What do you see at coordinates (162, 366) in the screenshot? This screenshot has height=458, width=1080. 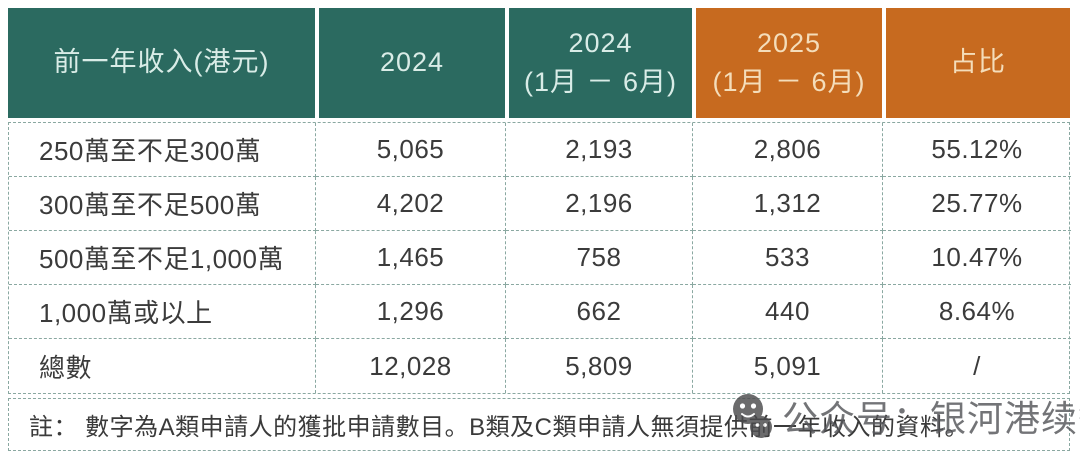 I see `row-label-total: 總數` at bounding box center [162, 366].